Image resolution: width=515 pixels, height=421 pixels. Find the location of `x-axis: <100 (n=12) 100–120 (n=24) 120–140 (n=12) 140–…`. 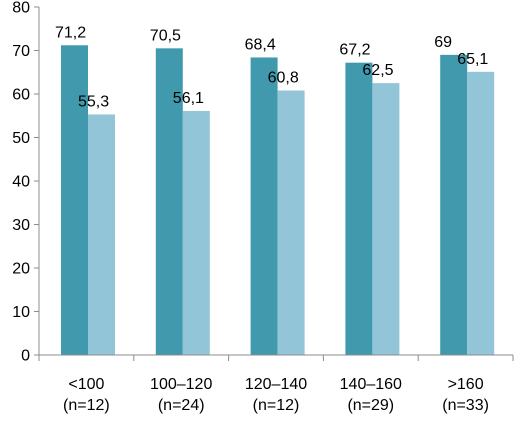

x-axis: <100 (n=12) 100–120 (n=24) 120–140 (n=12) 140–… is located at coordinates (276, 384).